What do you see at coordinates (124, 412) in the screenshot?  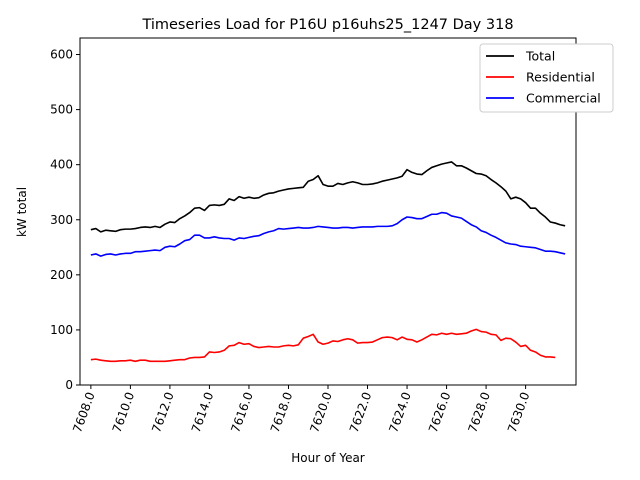 I see `x-tick-label: 7610.0` at bounding box center [124, 412].